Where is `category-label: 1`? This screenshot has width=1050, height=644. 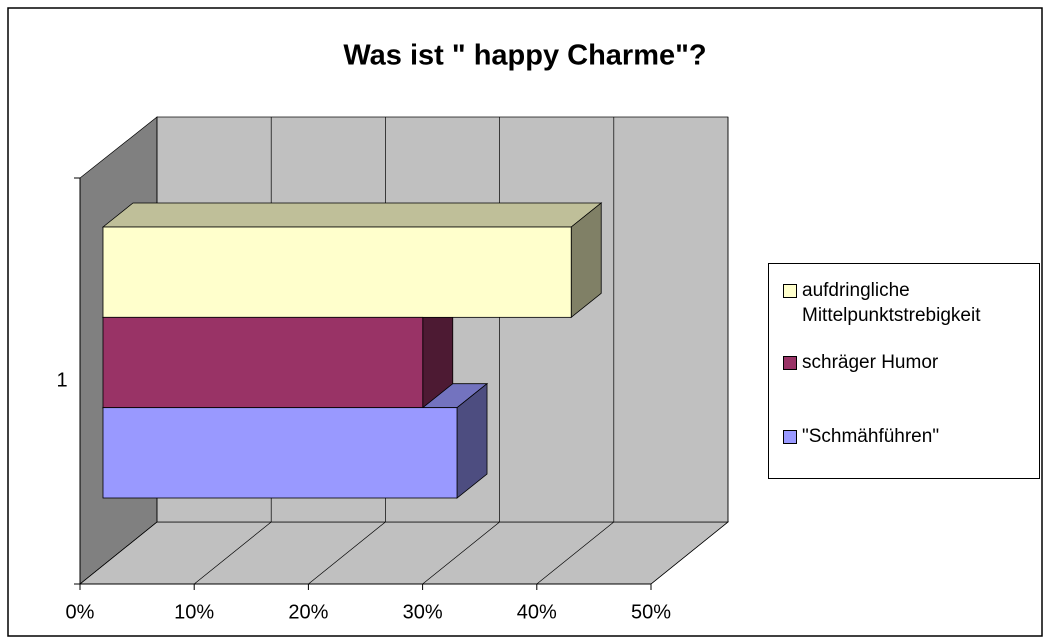
category-label: 1 is located at coordinates (61, 380).